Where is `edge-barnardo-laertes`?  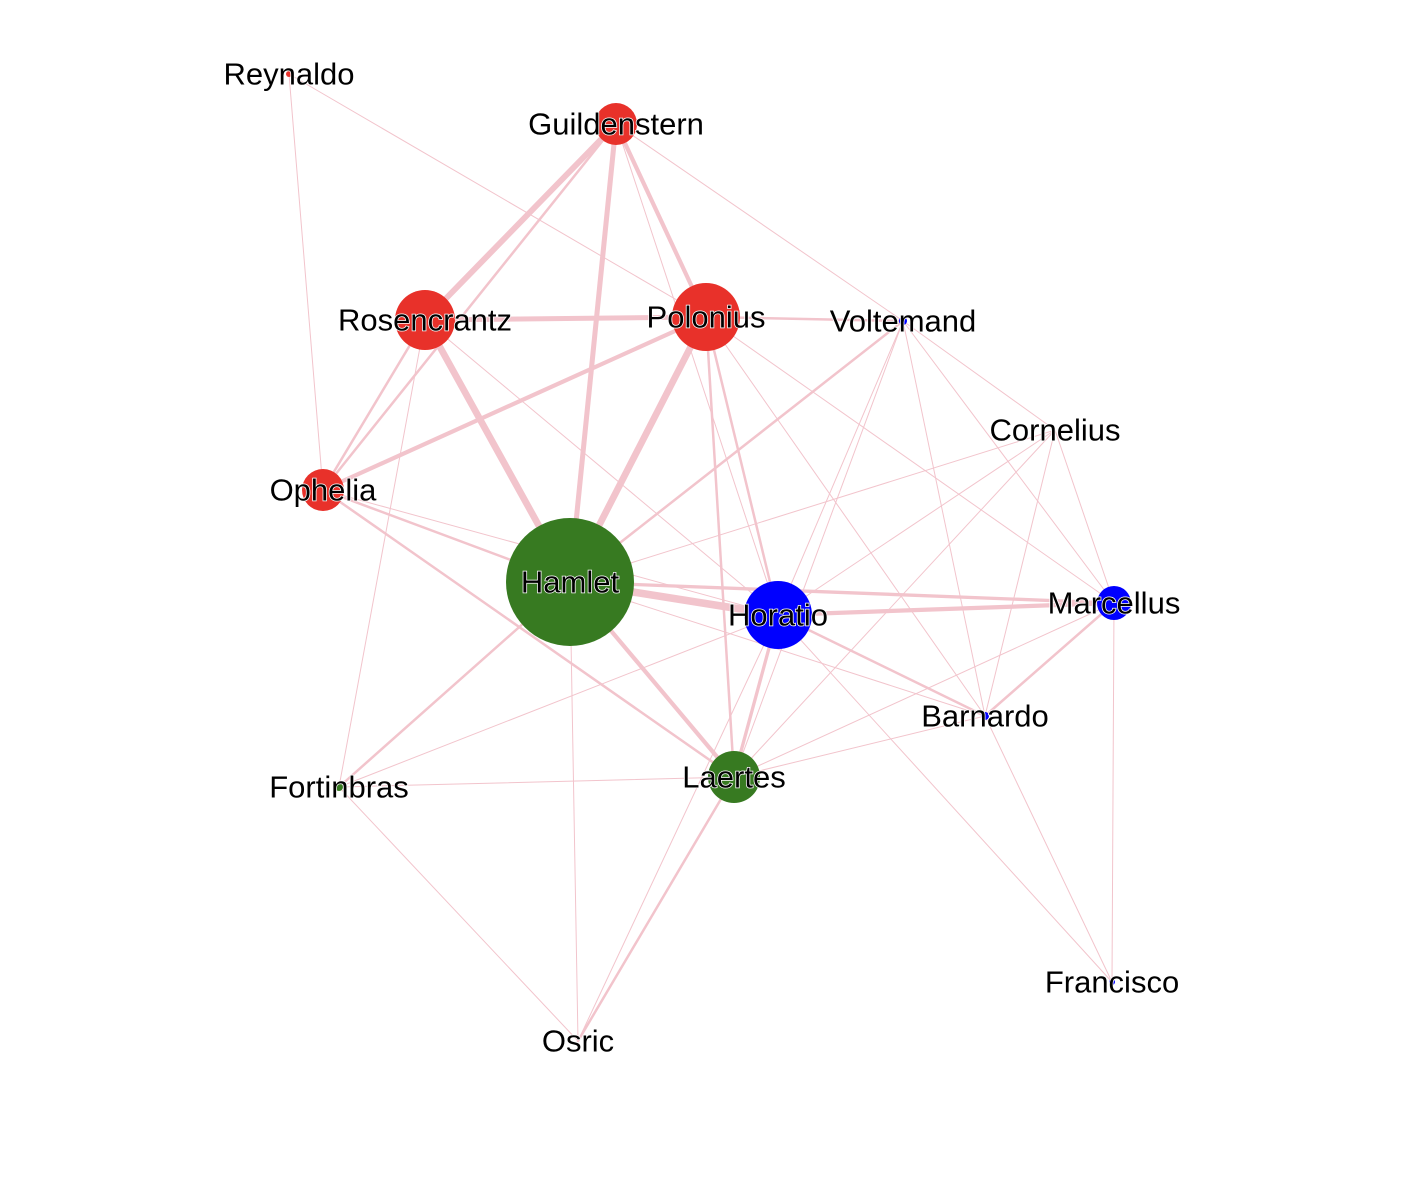 edge-barnardo-laertes is located at coordinates (859, 746).